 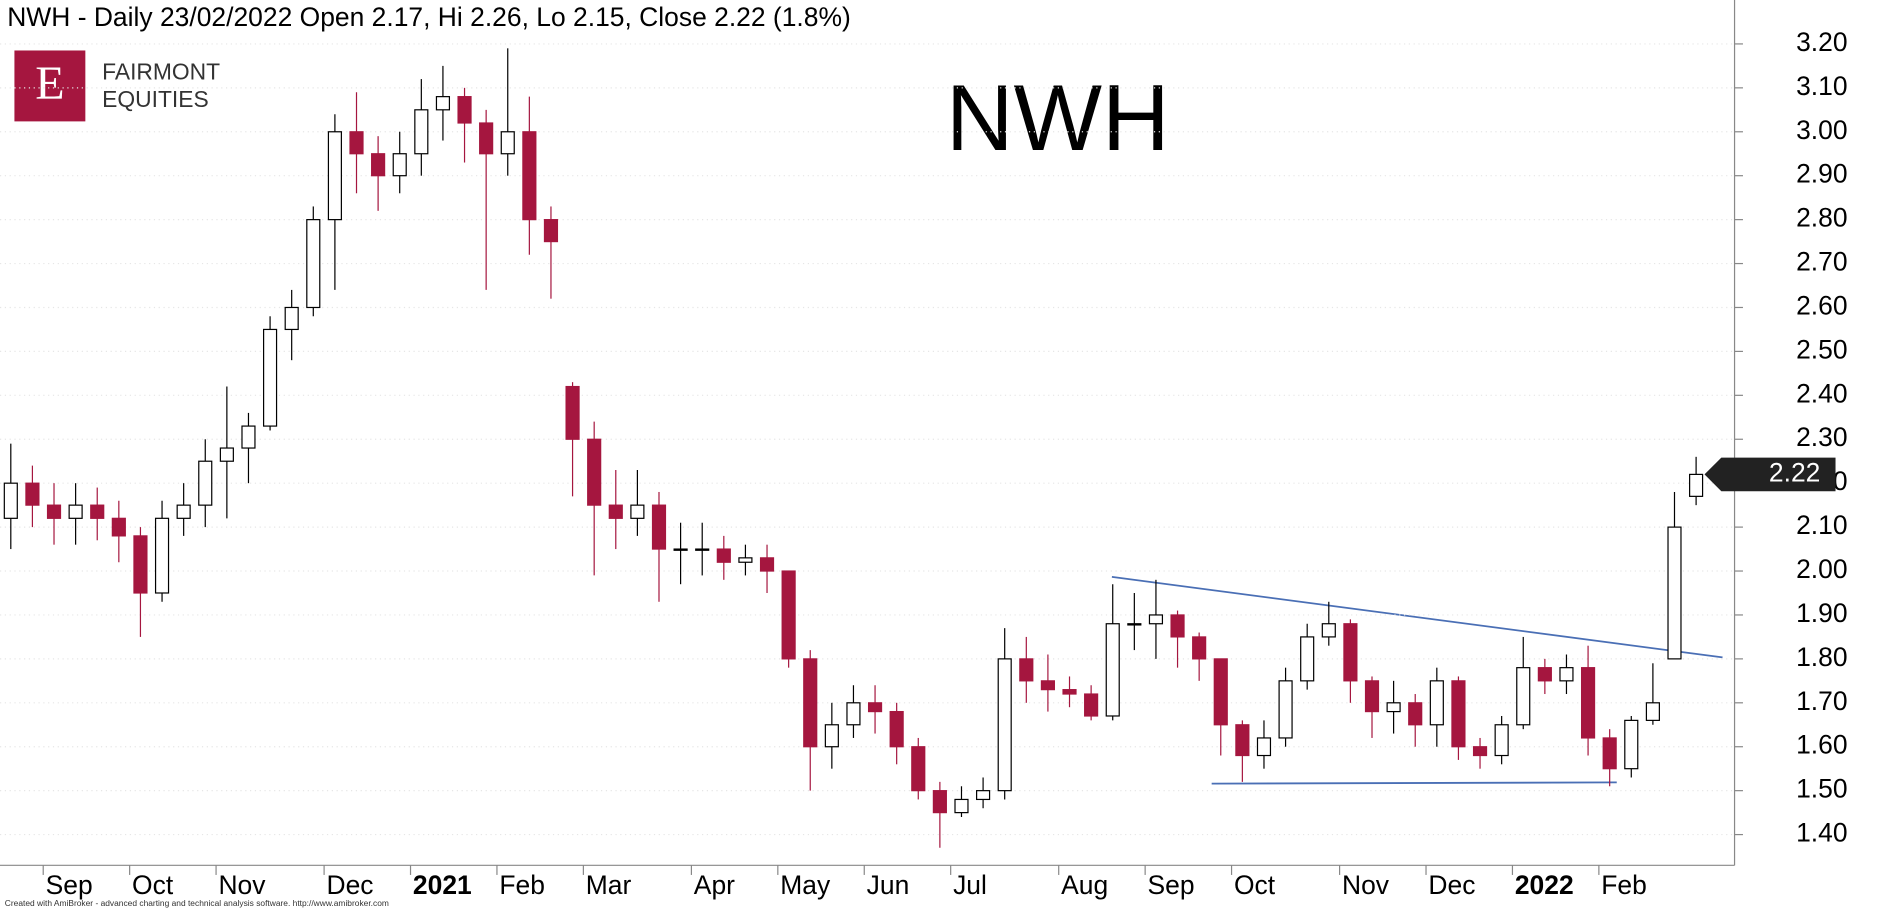 I want to click on x-tick-label: Aug, so click(x=1084, y=885).